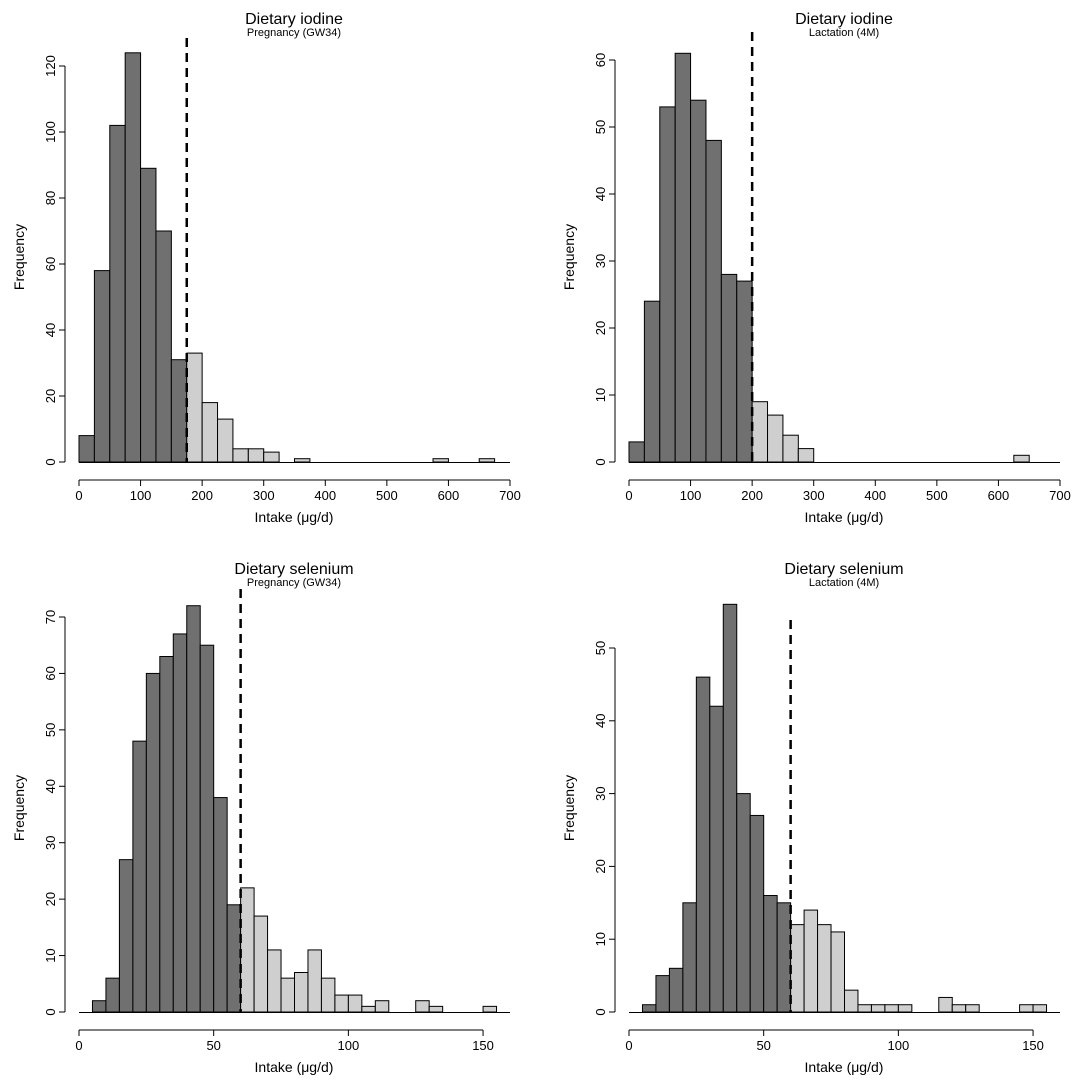 The width and height of the screenshot is (1084, 1084). What do you see at coordinates (294, 19) in the screenshot?
I see `panel-title: Dietary iodine` at bounding box center [294, 19].